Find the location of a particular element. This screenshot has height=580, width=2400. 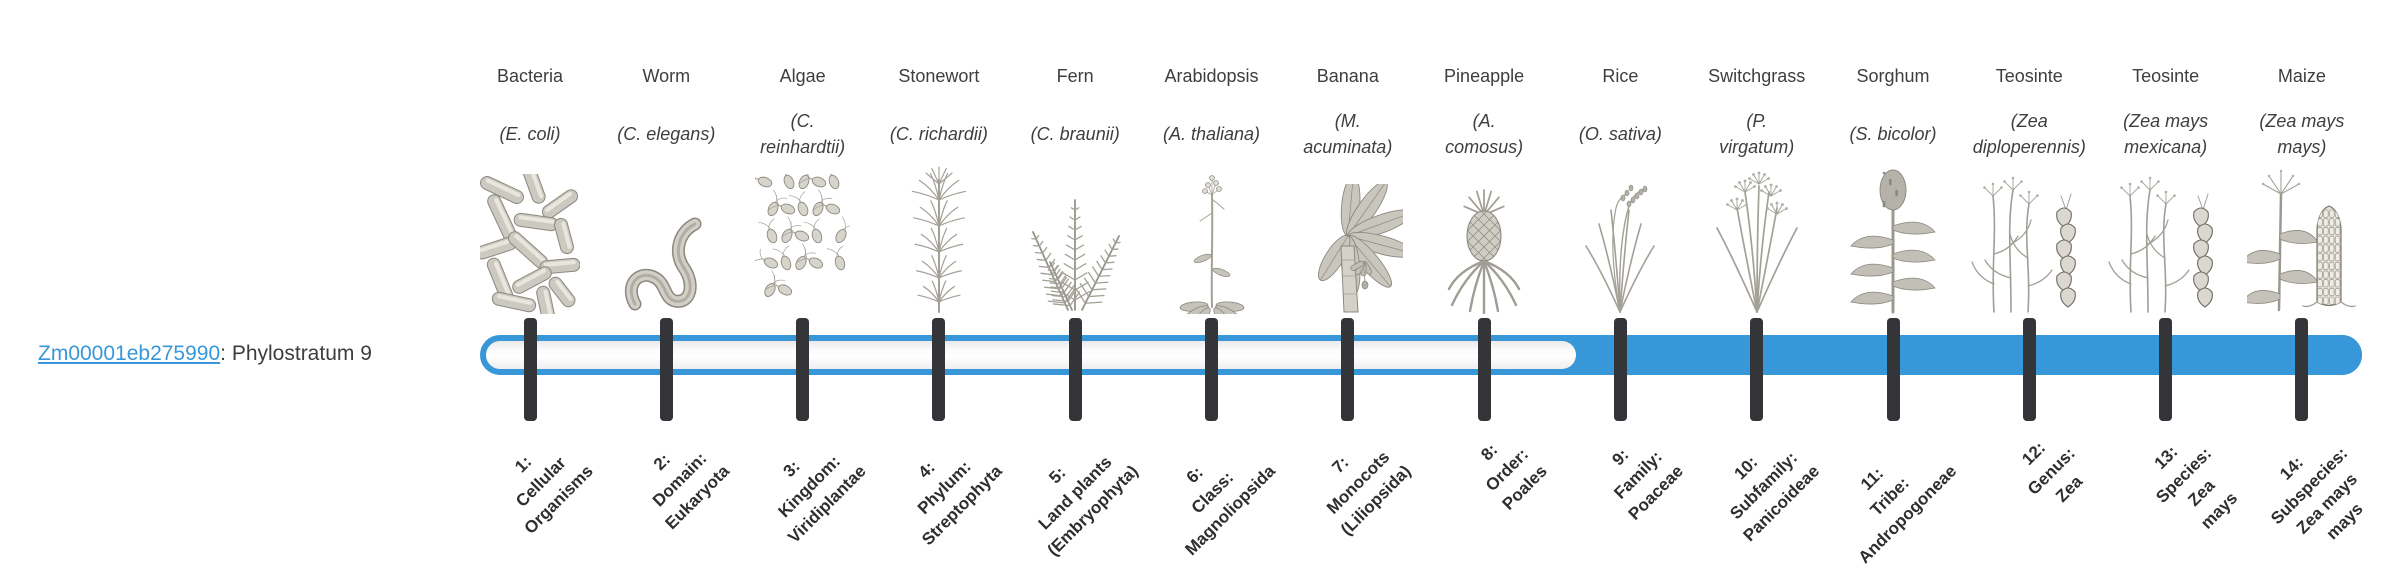

taxon-name-9: Rice is located at coordinates (1620, 76).